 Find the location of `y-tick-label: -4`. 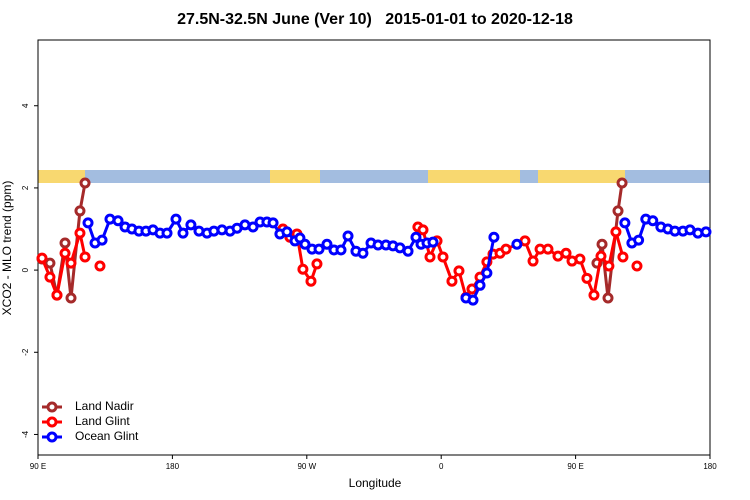

y-tick-label: -4 is located at coordinates (25, 434).